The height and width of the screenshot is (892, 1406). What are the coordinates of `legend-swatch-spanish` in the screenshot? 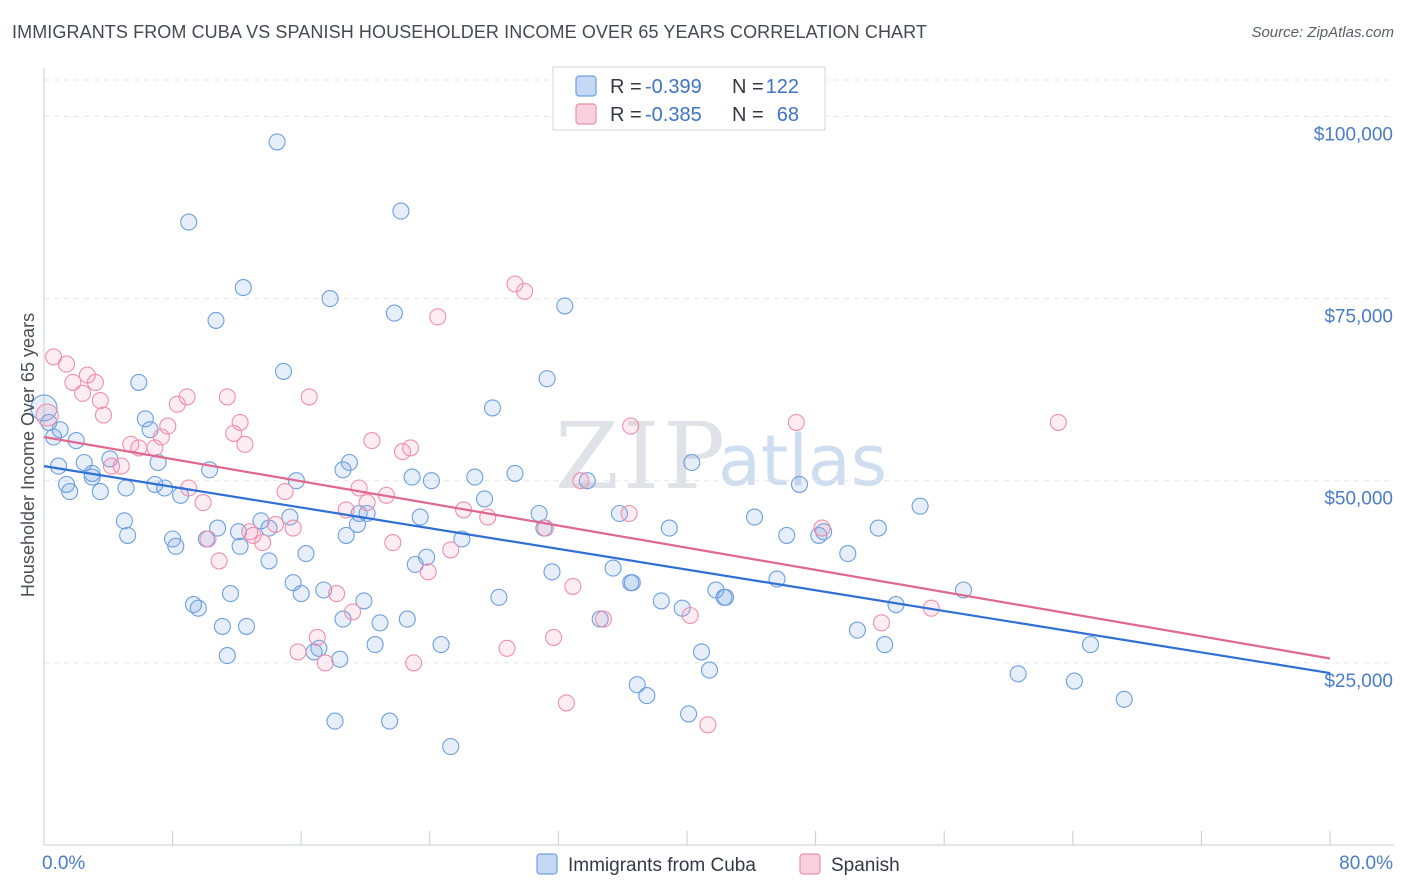 It's located at (586, 114).